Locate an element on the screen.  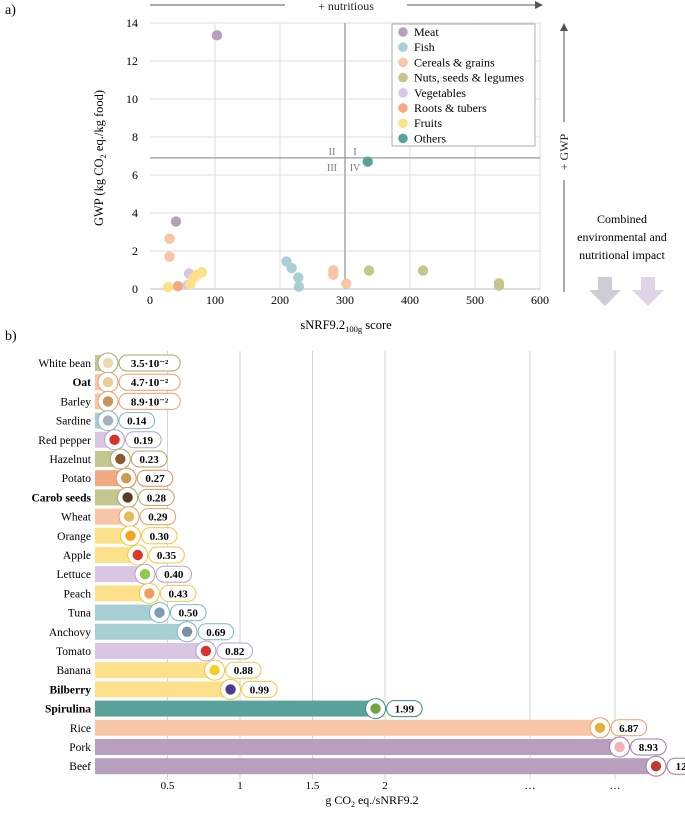
legend-marker-fish is located at coordinates (403, 47).